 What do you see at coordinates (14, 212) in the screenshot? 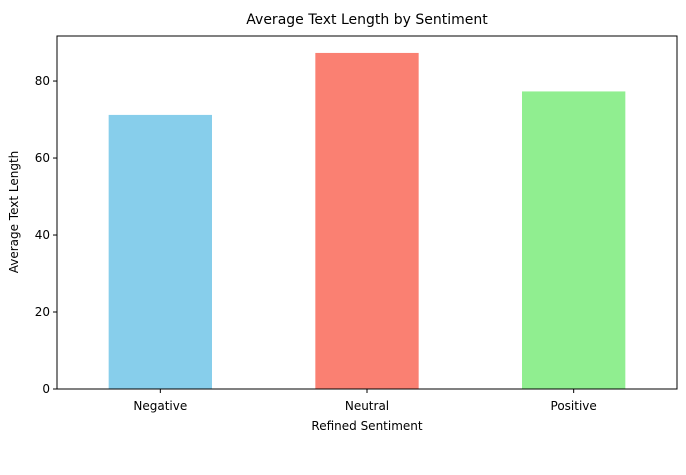
I see `y-axis-label: Average Text Length` at bounding box center [14, 212].